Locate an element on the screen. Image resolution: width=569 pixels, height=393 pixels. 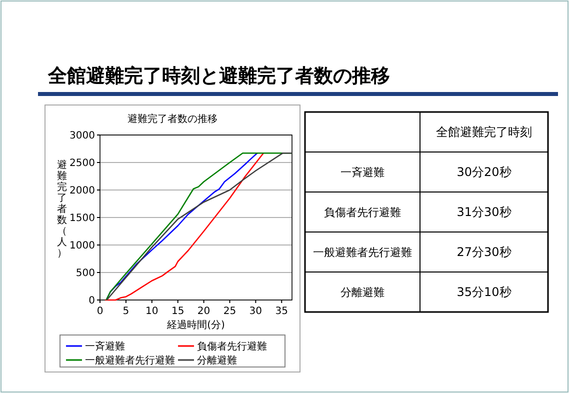
text: 30分20秒 is located at coordinates (484, 172).